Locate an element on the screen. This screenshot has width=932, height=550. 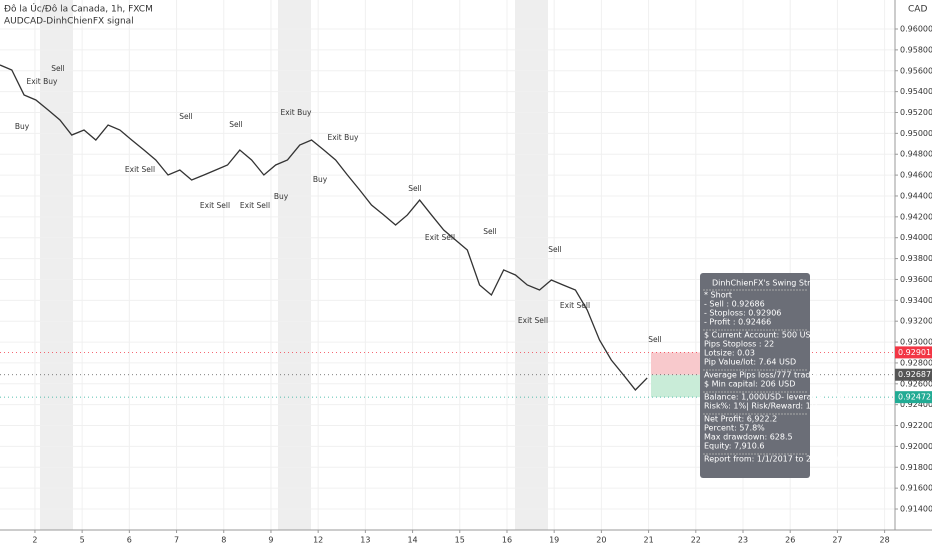
y-tick-label: 0.94400 is located at coordinates (916, 195).